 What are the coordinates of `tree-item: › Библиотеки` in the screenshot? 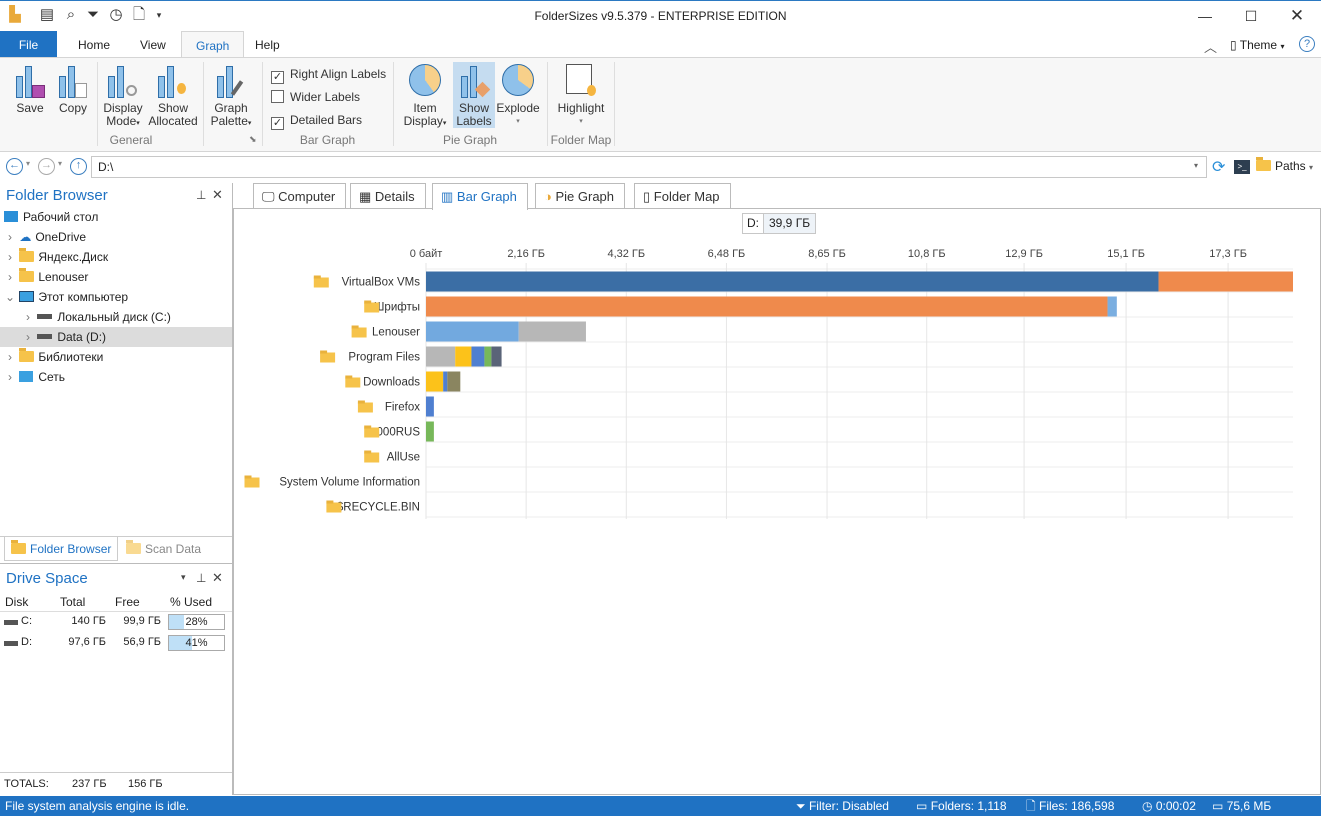 It's located at (116, 357).